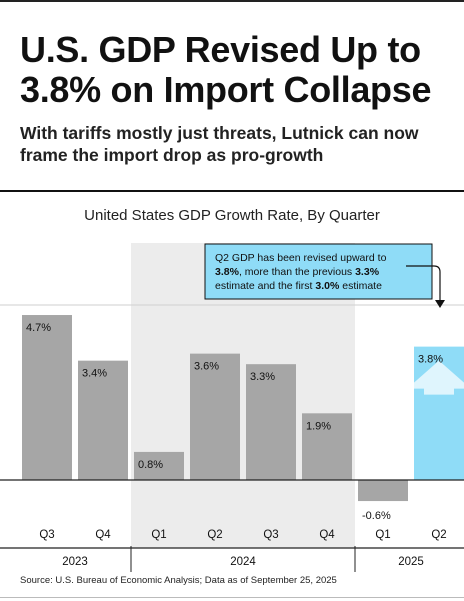  I want to click on bar-value-label: 3.8%, so click(430, 360).